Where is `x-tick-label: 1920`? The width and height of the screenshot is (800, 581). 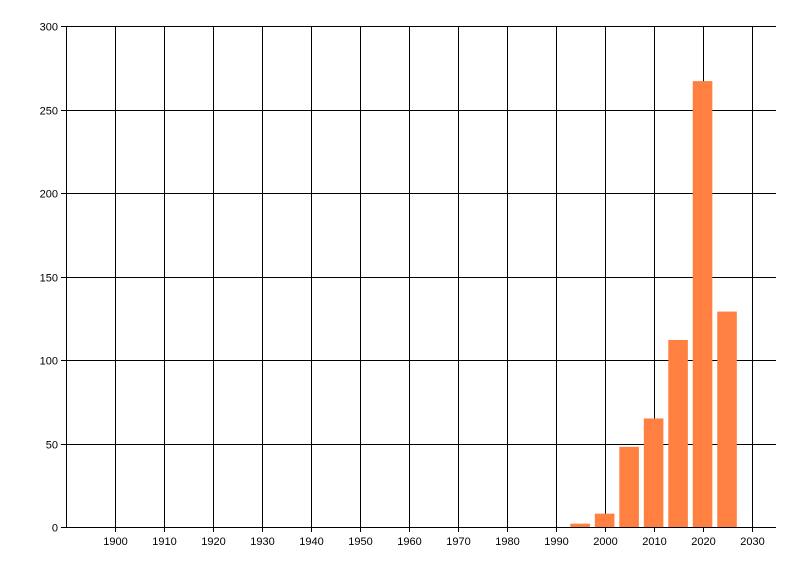
x-tick-label: 1920 is located at coordinates (213, 542).